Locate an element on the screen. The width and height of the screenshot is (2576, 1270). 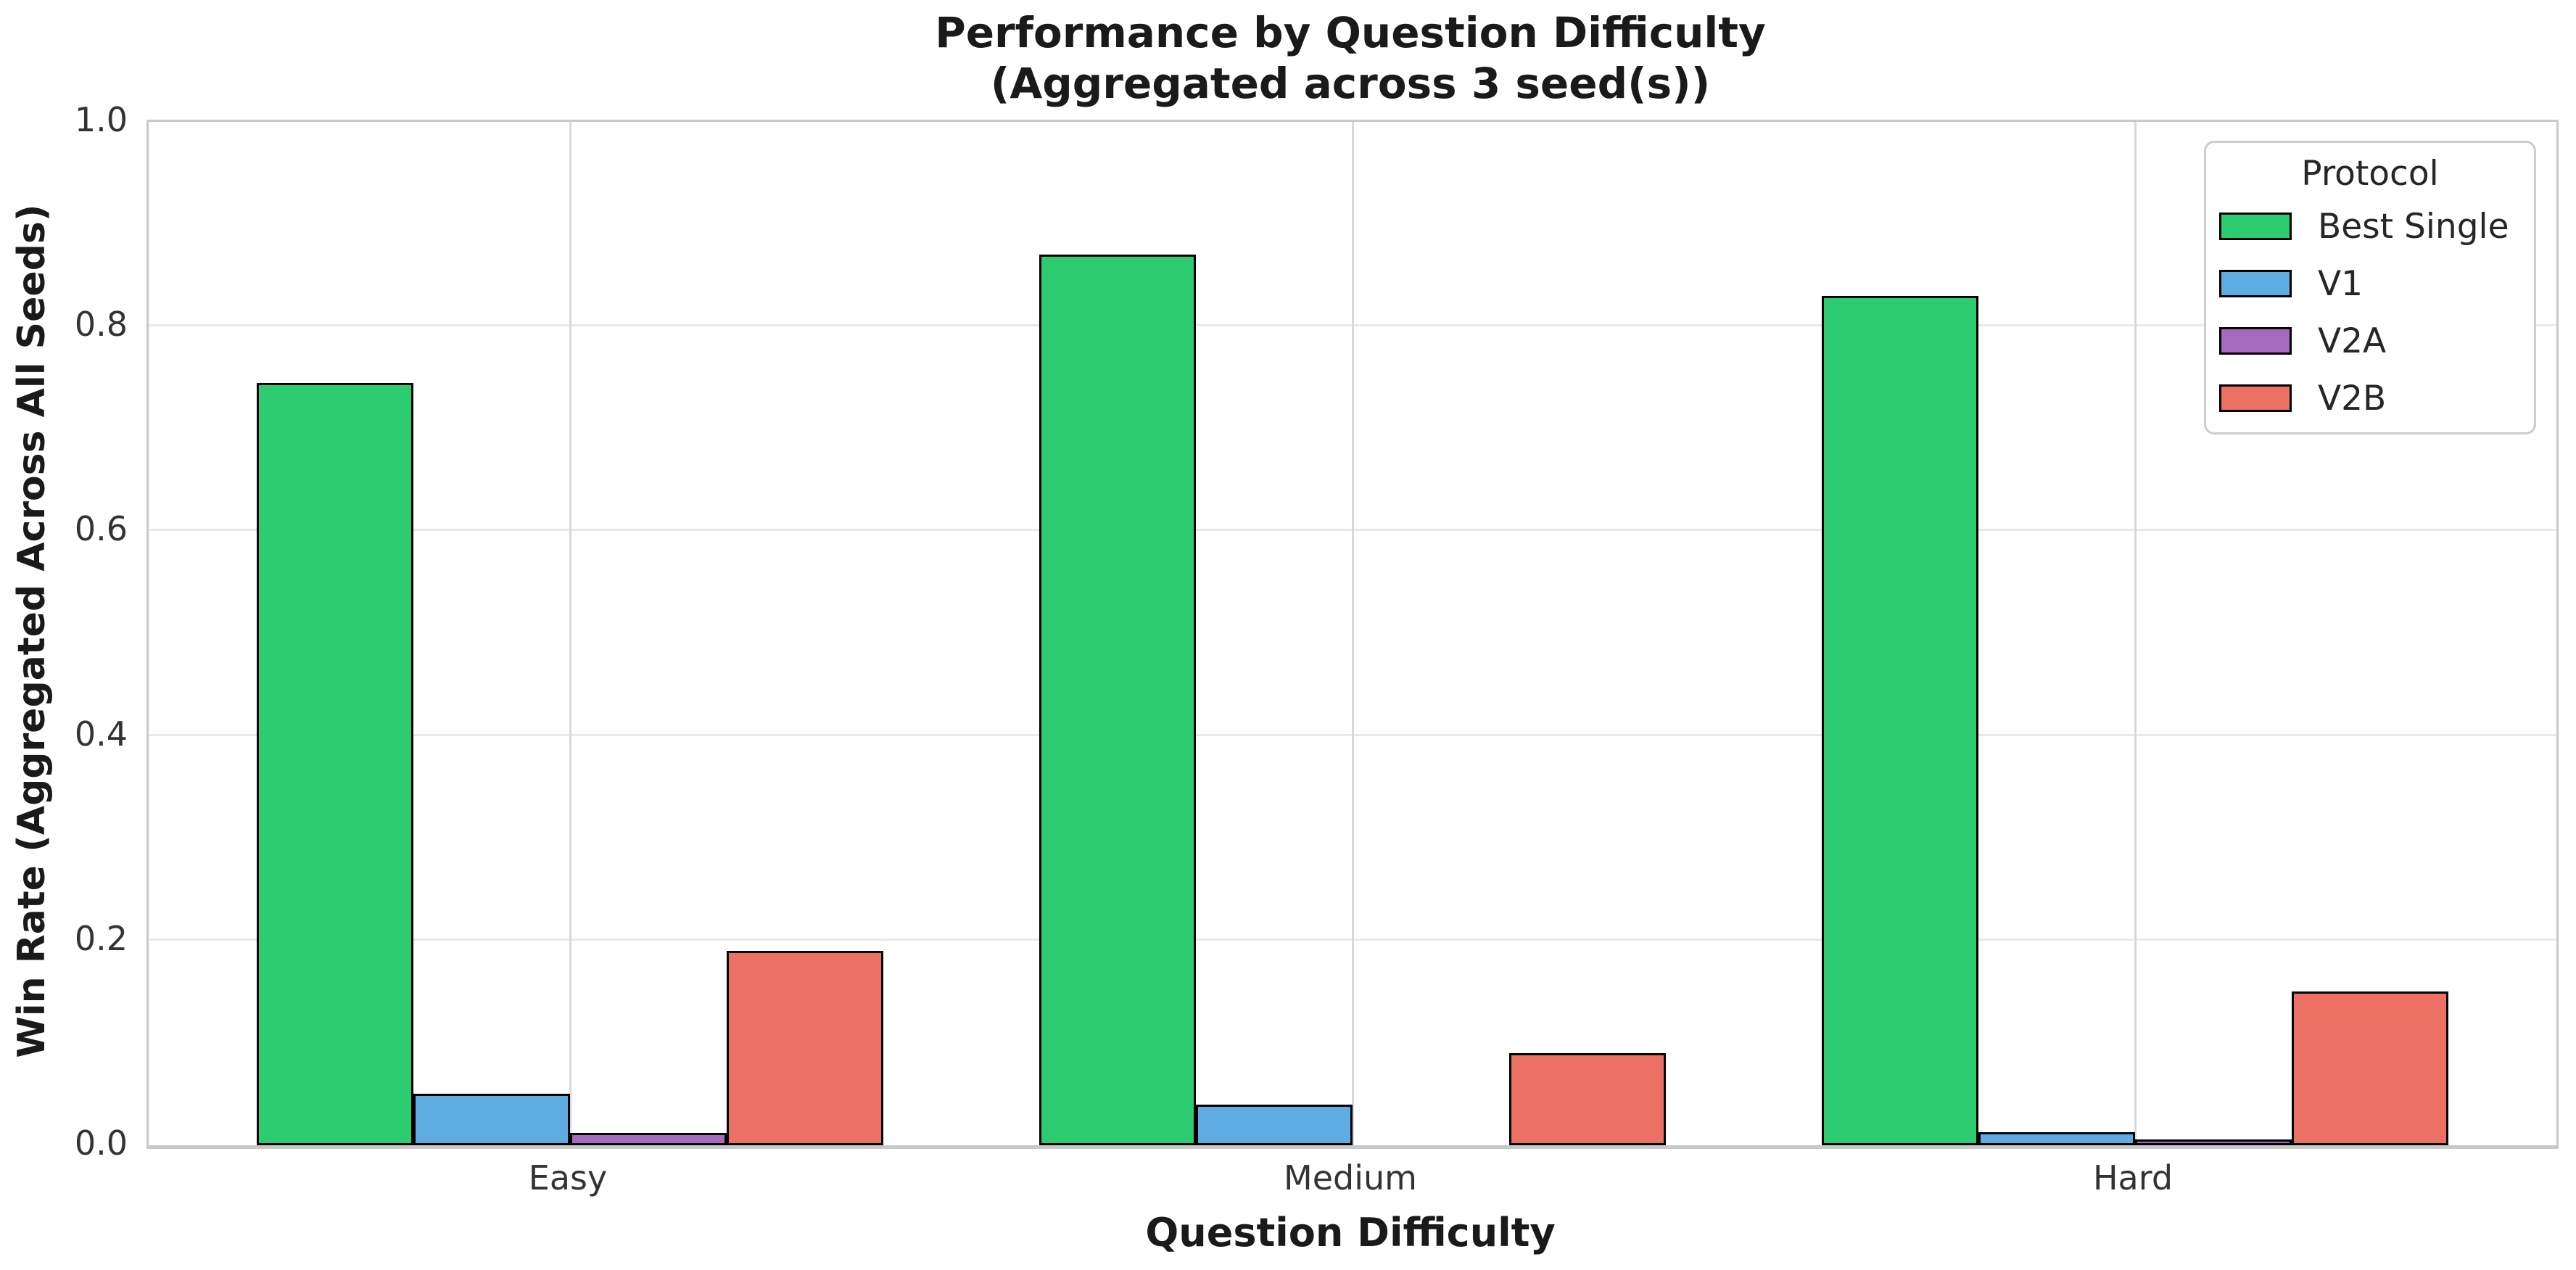
bar-best-single-easy is located at coordinates (335, 764).